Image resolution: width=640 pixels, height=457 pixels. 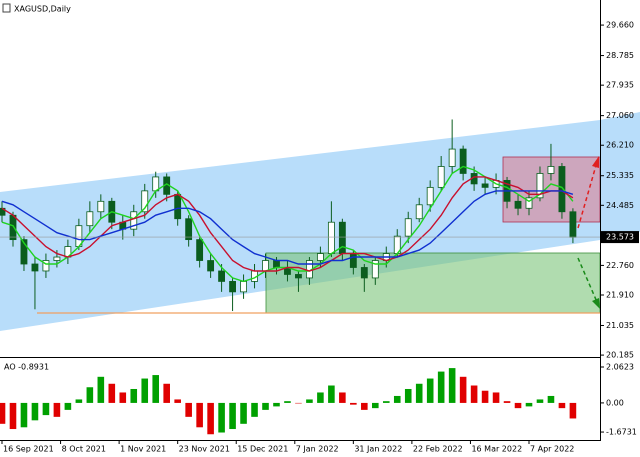 I want to click on y-tick-label: 21.910, so click(x=620, y=295).